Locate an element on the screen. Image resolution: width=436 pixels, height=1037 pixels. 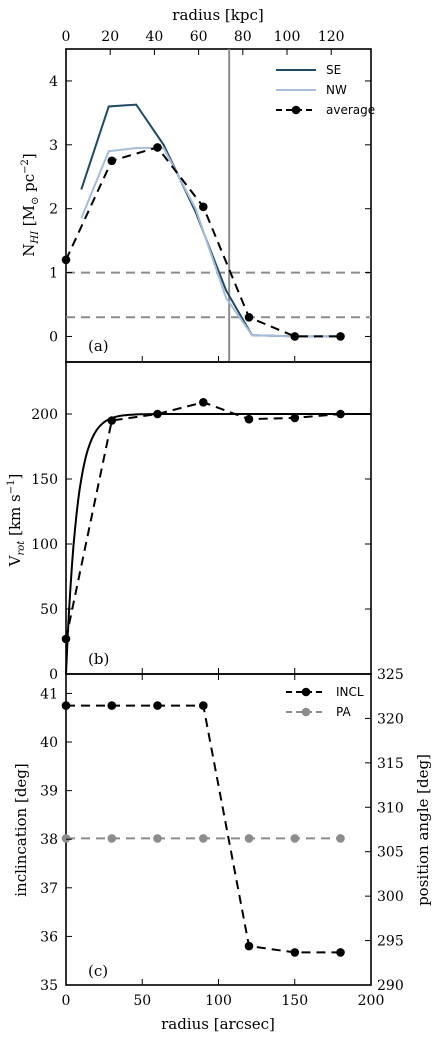
panel-a-series-SE-line is located at coordinates (210, 220).